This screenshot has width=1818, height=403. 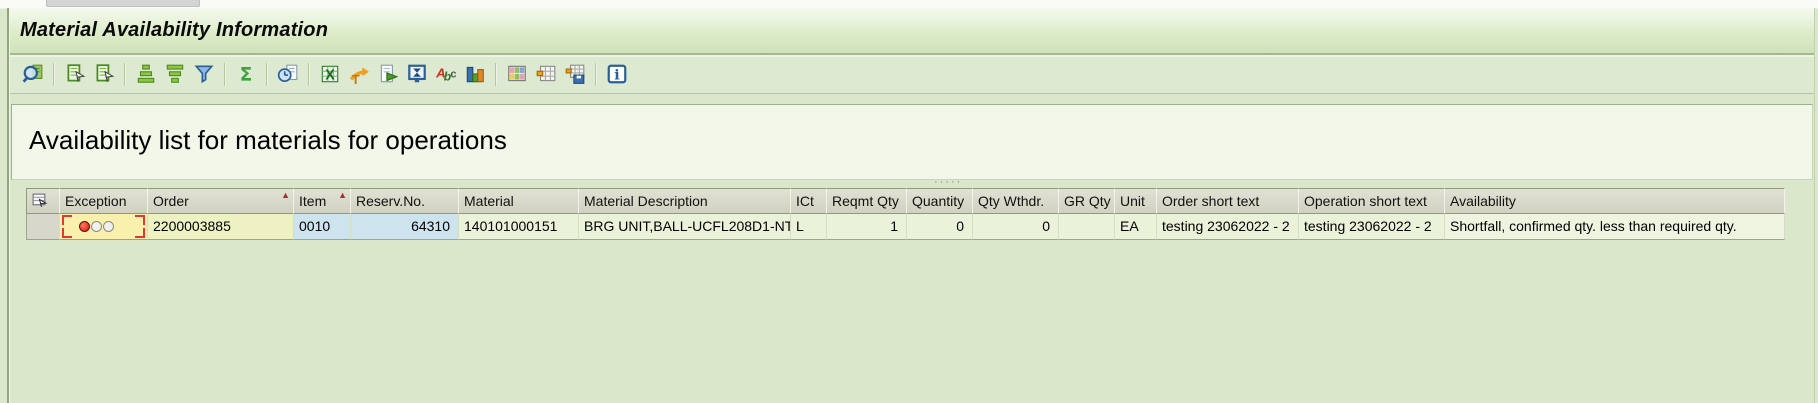 I want to click on screen-right-border, so click(x=1814, y=205).